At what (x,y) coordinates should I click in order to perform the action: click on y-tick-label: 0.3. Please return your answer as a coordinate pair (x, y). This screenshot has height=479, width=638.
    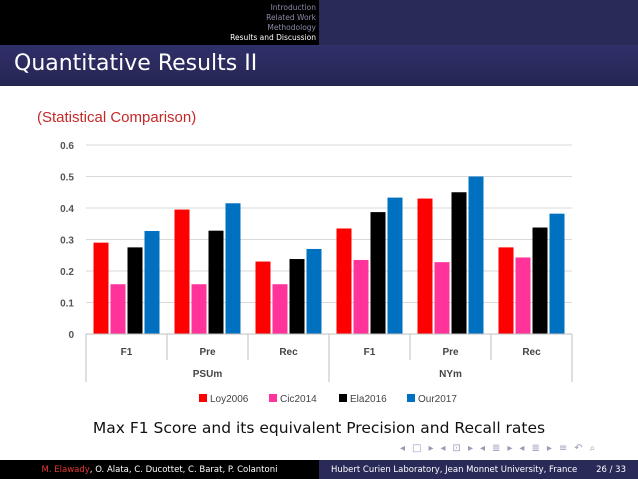
    Looking at the image, I should click on (67, 241).